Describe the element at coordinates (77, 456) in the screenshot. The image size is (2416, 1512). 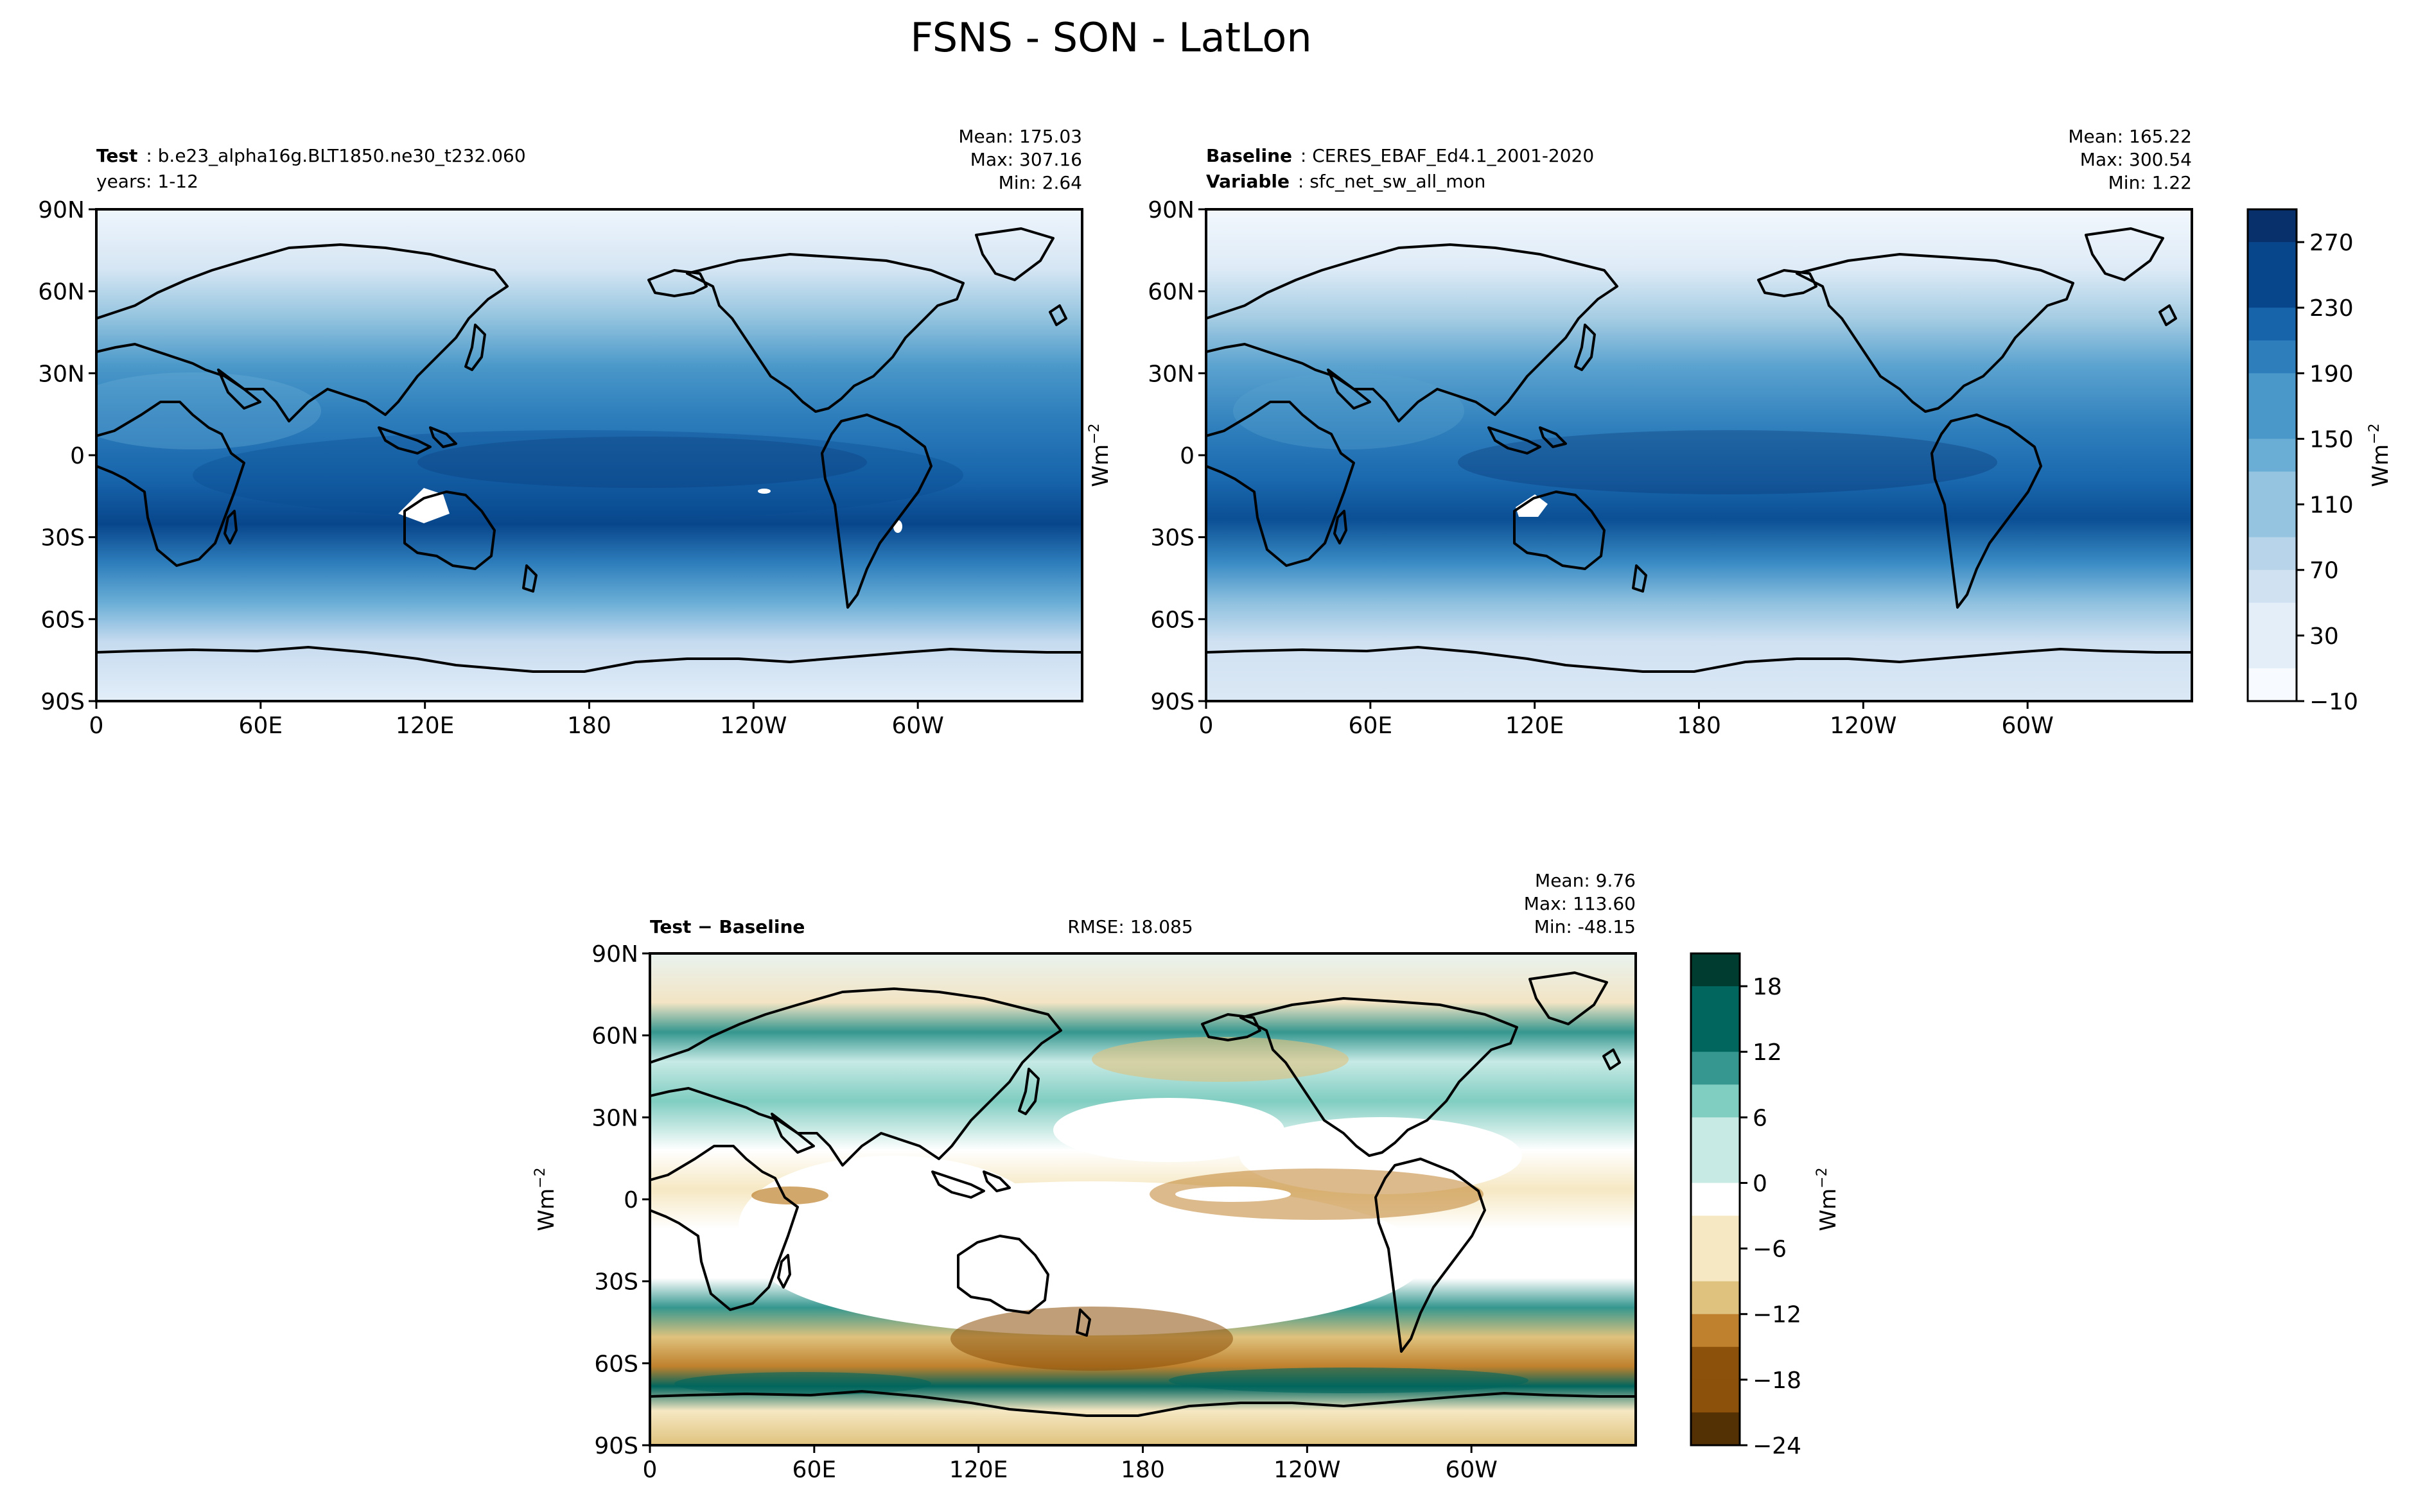
I see `test-ytick-label: 0` at that location.